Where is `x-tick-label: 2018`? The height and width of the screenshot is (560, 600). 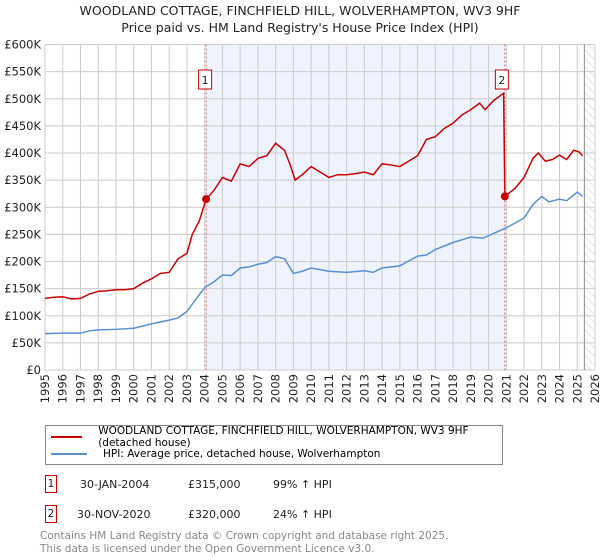 x-tick-label: 2018 is located at coordinates (453, 388).